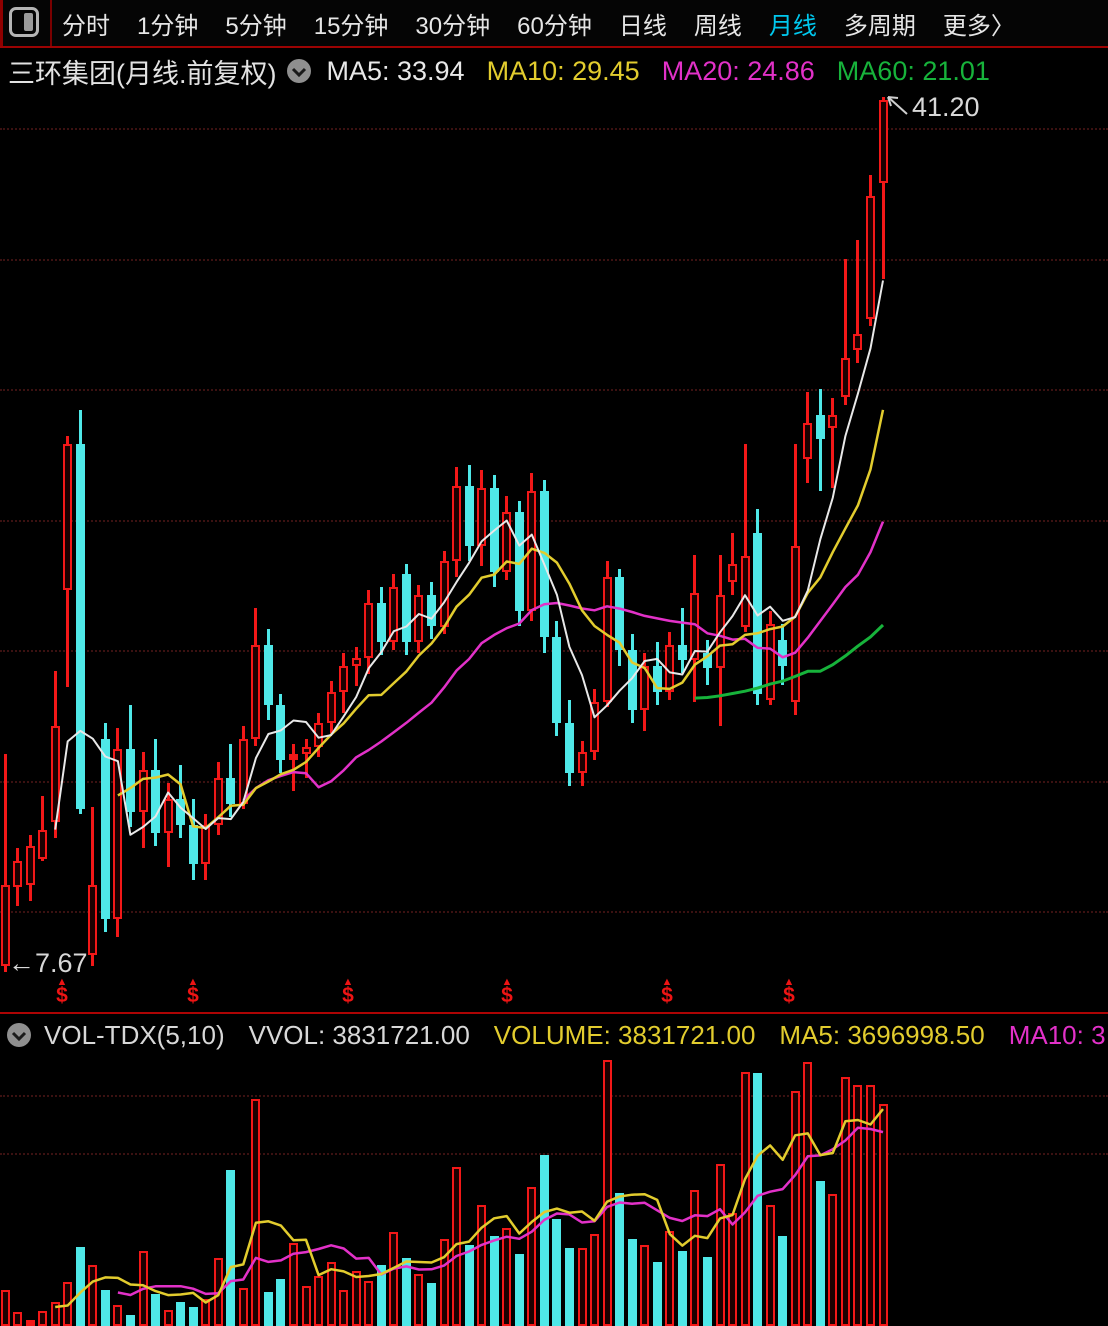 The width and height of the screenshot is (1108, 1326). What do you see at coordinates (554, 1013) in the screenshot?
I see `pane-separator-line` at bounding box center [554, 1013].